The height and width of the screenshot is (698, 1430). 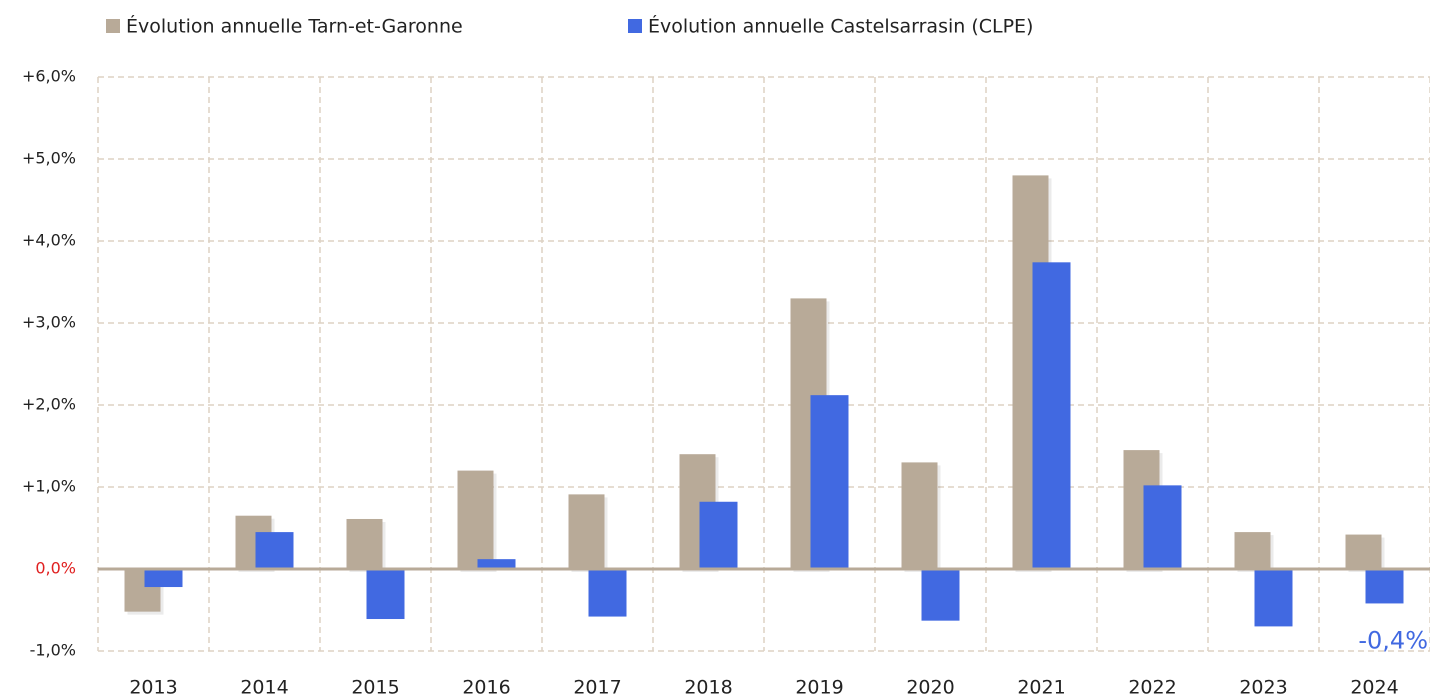 I want to click on x-tick-label: 2016, so click(x=486, y=687).